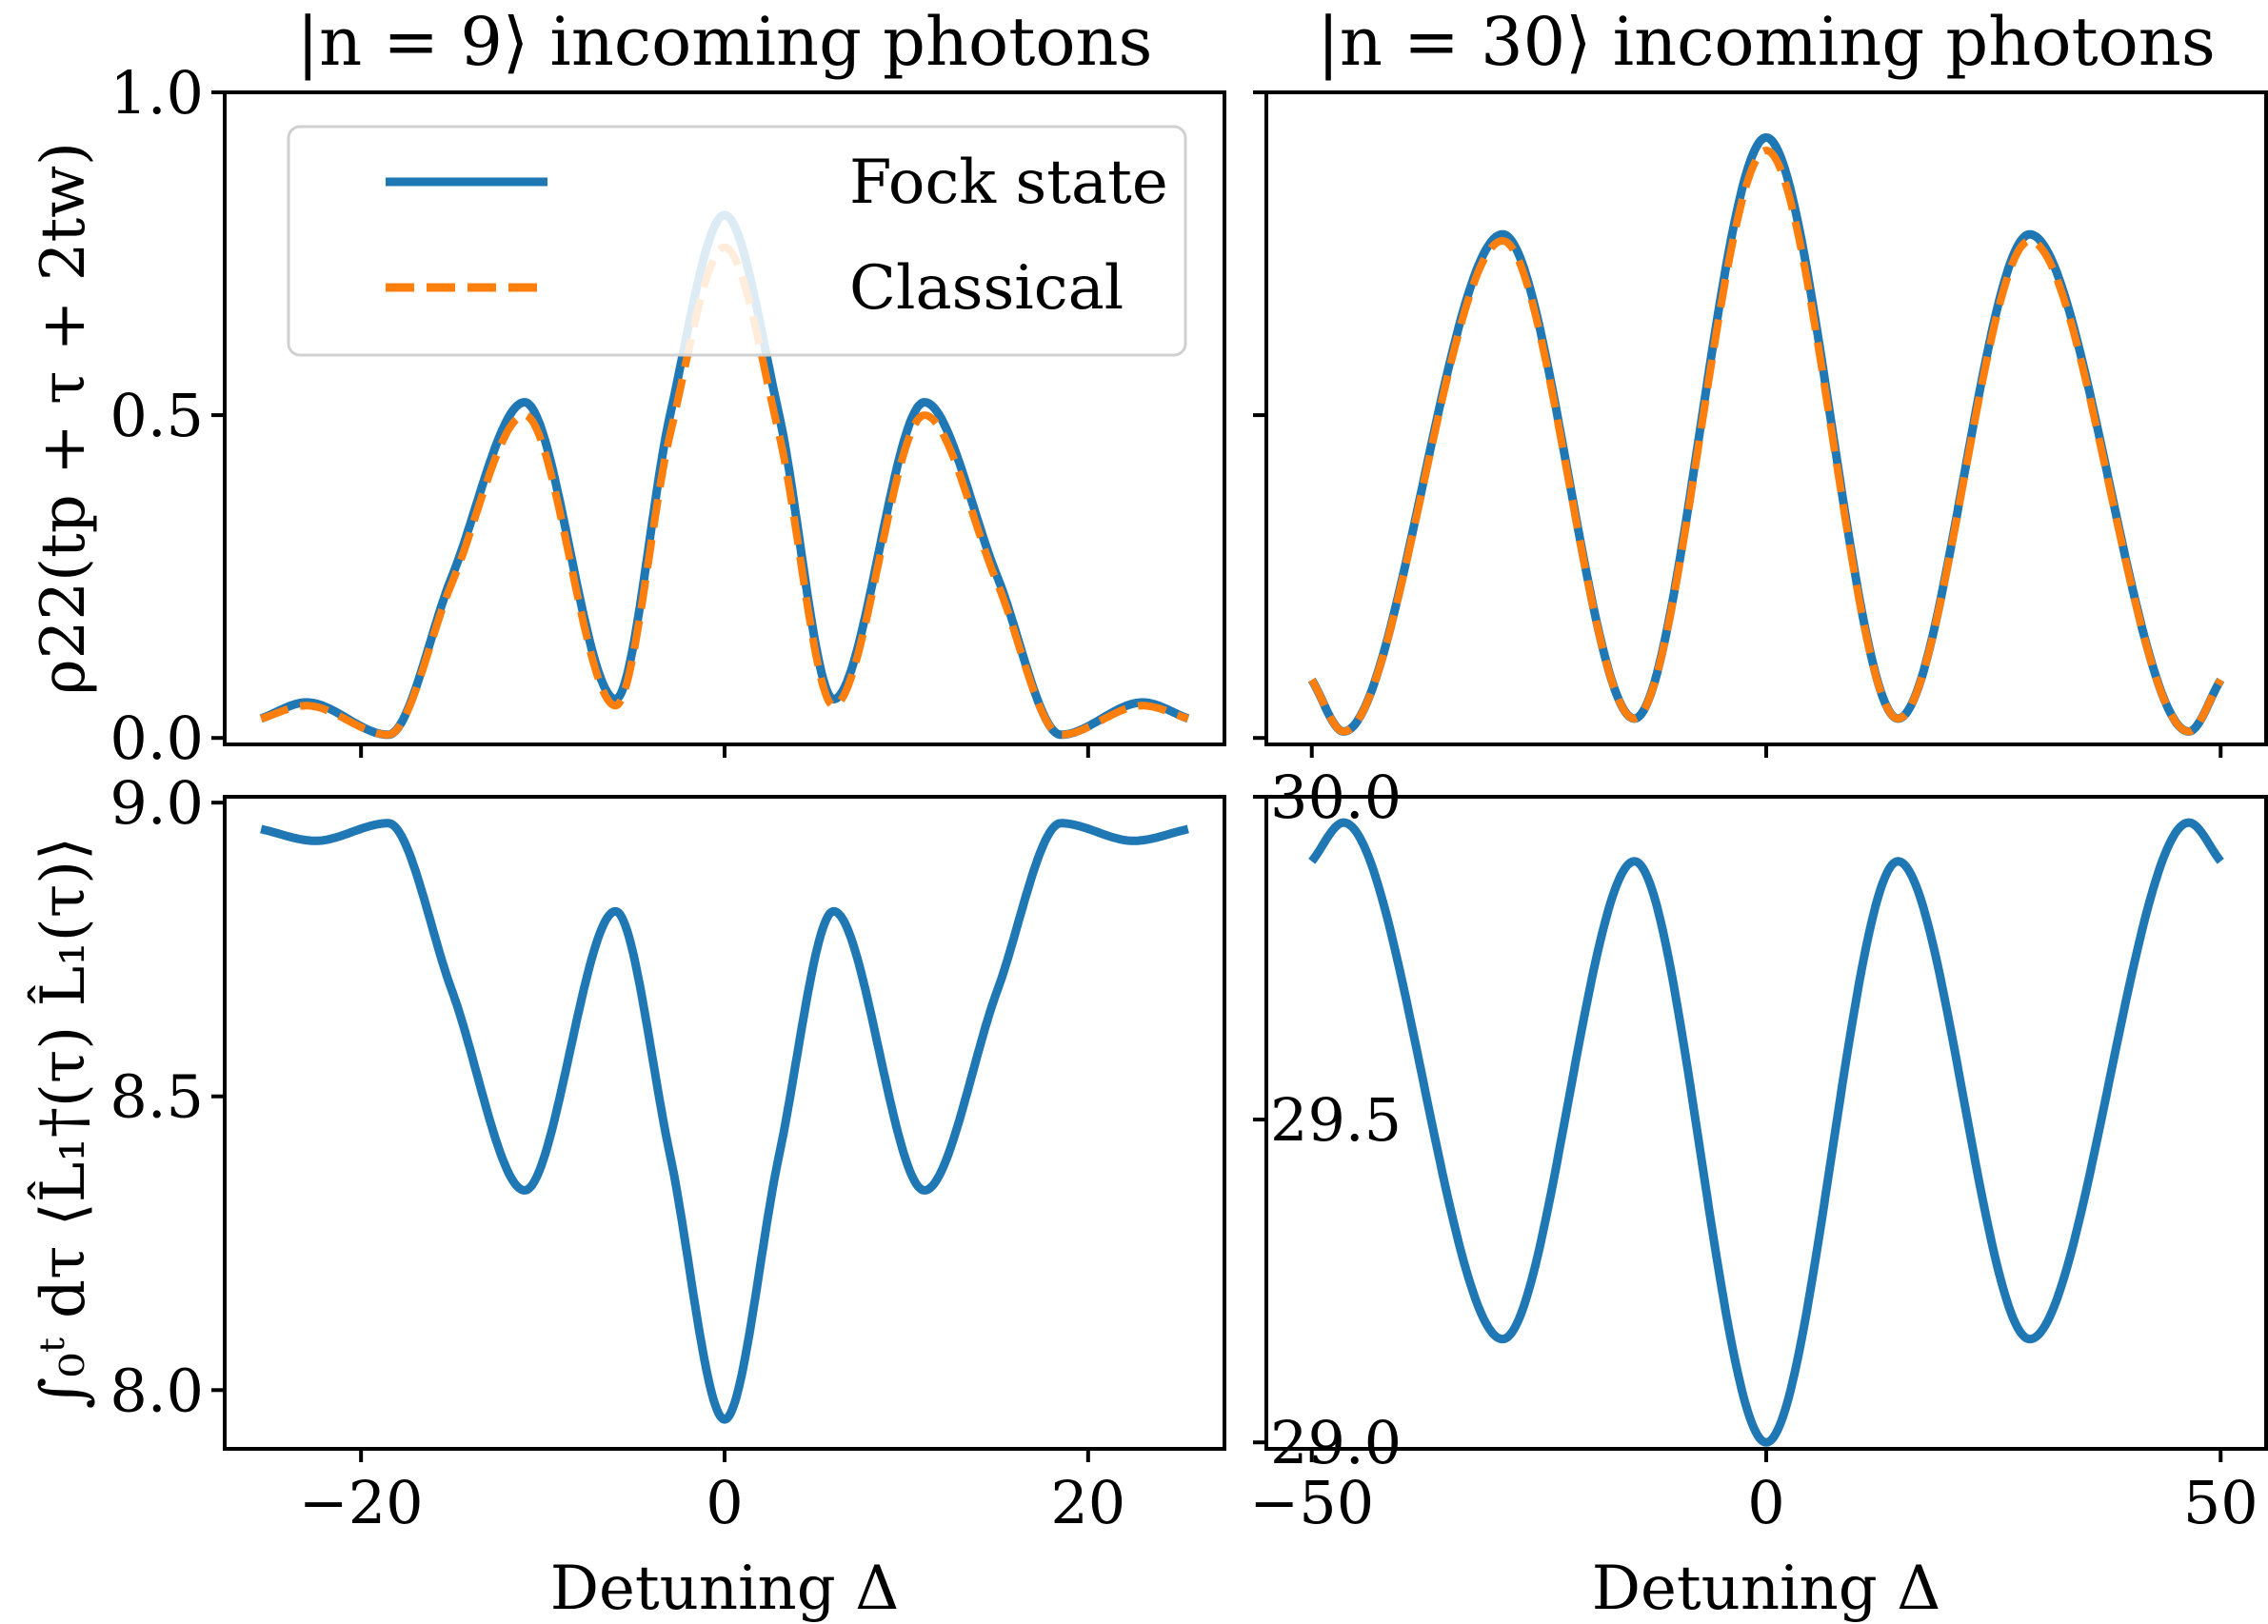 The width and height of the screenshot is (2268, 1624). I want to click on legend-entry-label: Fock state, so click(1008, 183).